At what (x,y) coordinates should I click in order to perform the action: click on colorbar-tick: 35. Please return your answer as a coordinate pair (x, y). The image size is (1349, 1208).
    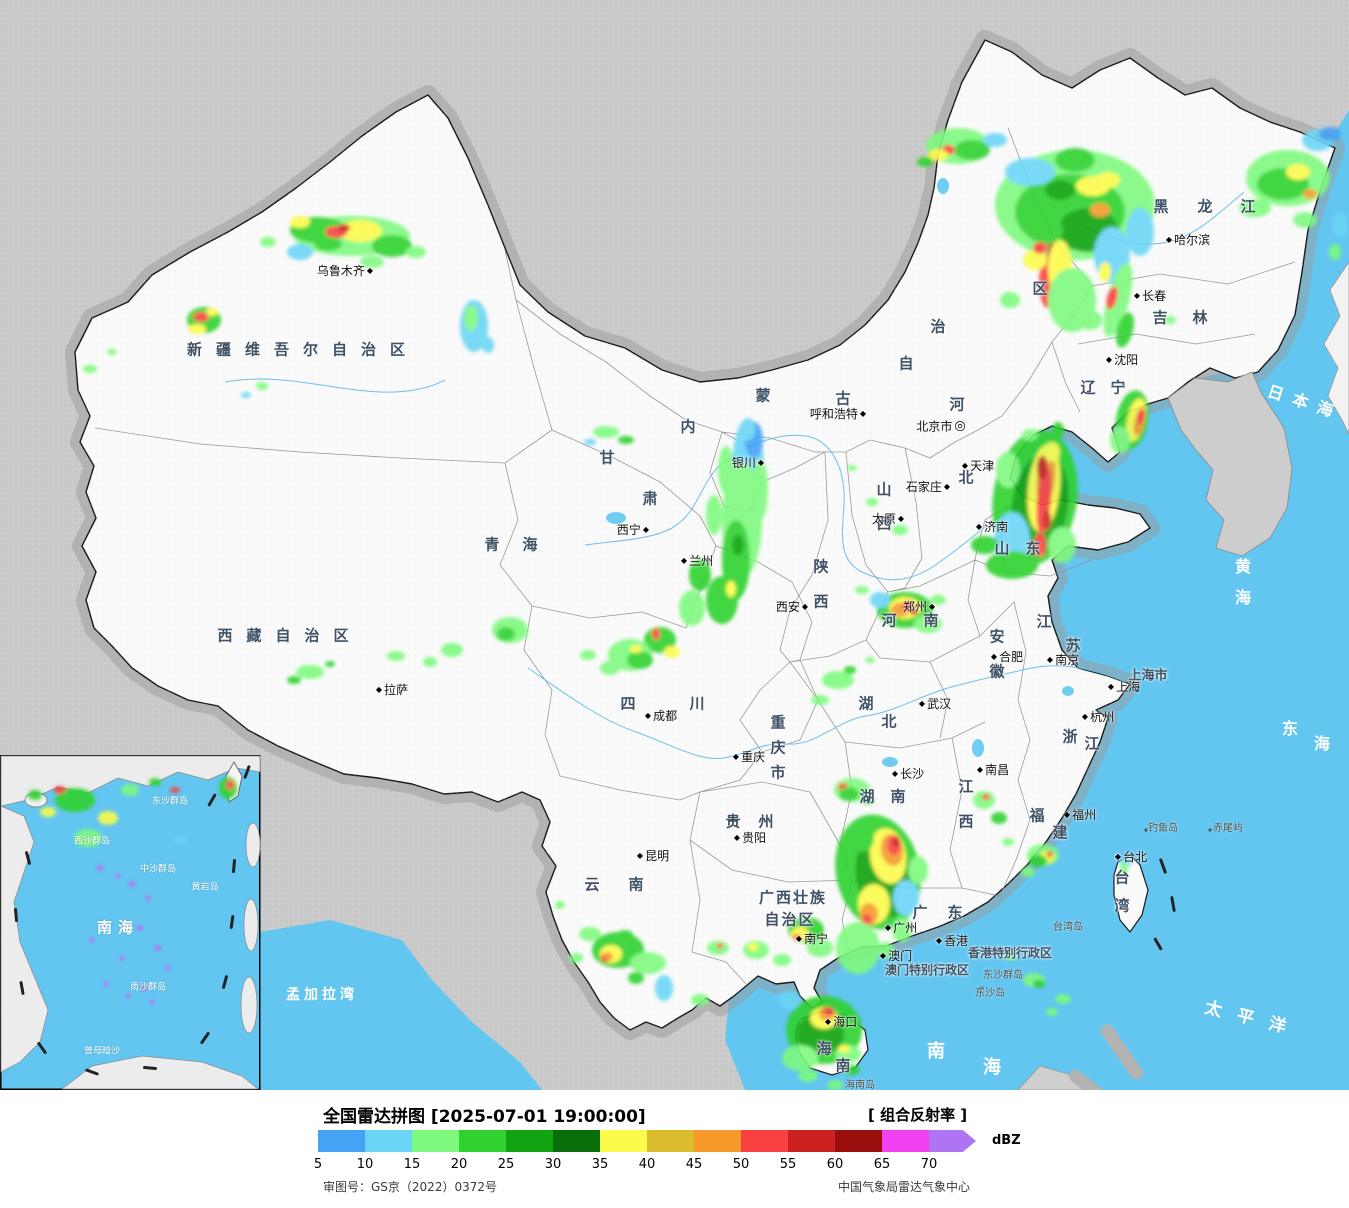
    Looking at the image, I should click on (600, 1164).